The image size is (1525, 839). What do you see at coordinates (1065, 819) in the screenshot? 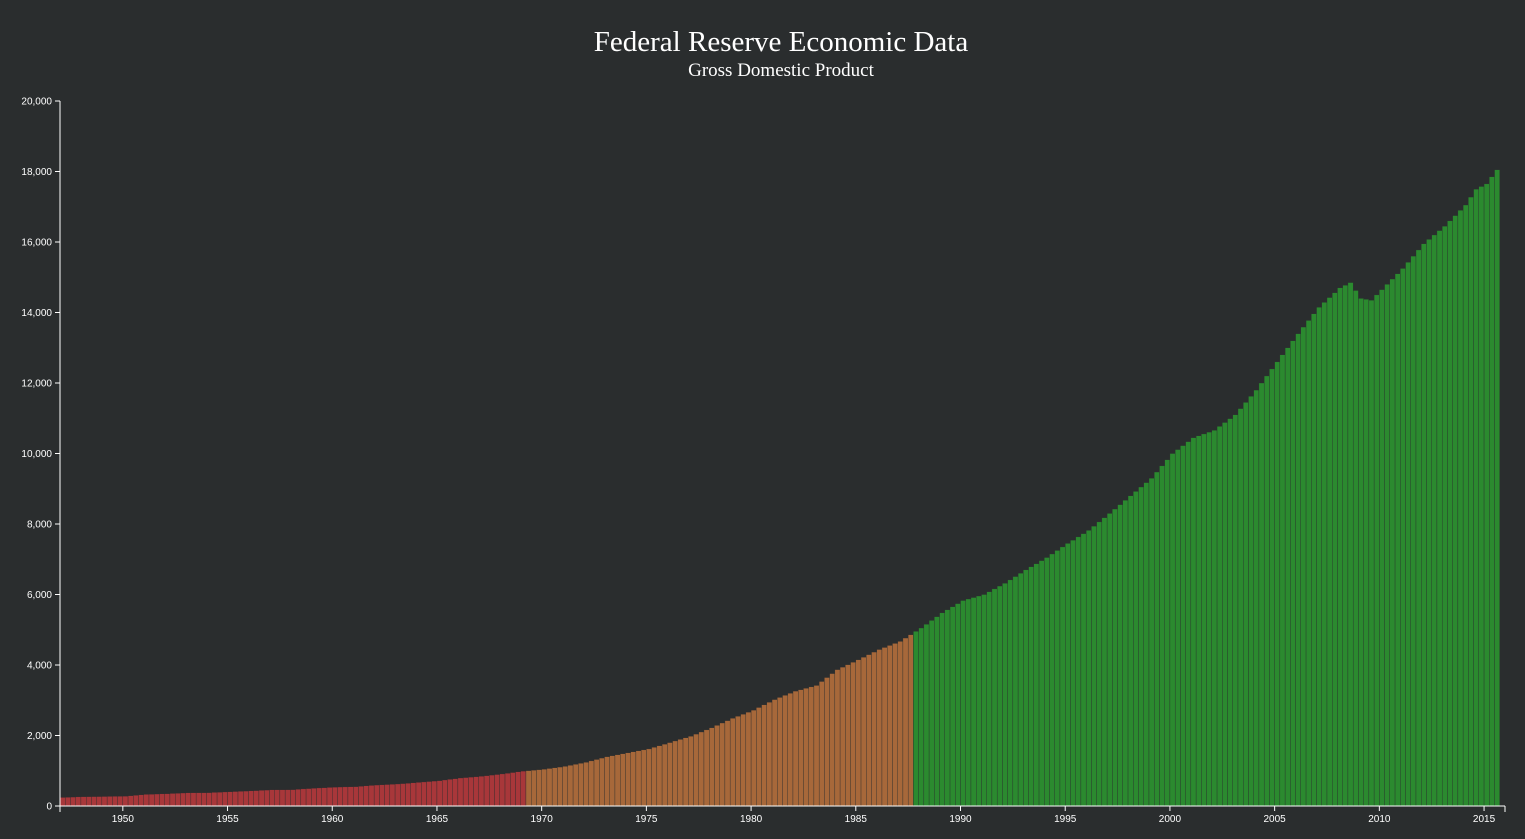
I see `x-tick-label: 1995` at bounding box center [1065, 819].